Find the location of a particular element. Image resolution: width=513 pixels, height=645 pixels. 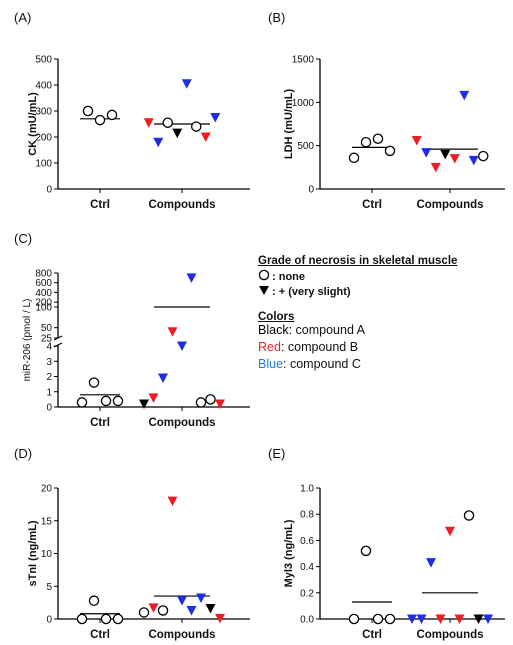

y-tick-label: 2 is located at coordinates (49, 377).